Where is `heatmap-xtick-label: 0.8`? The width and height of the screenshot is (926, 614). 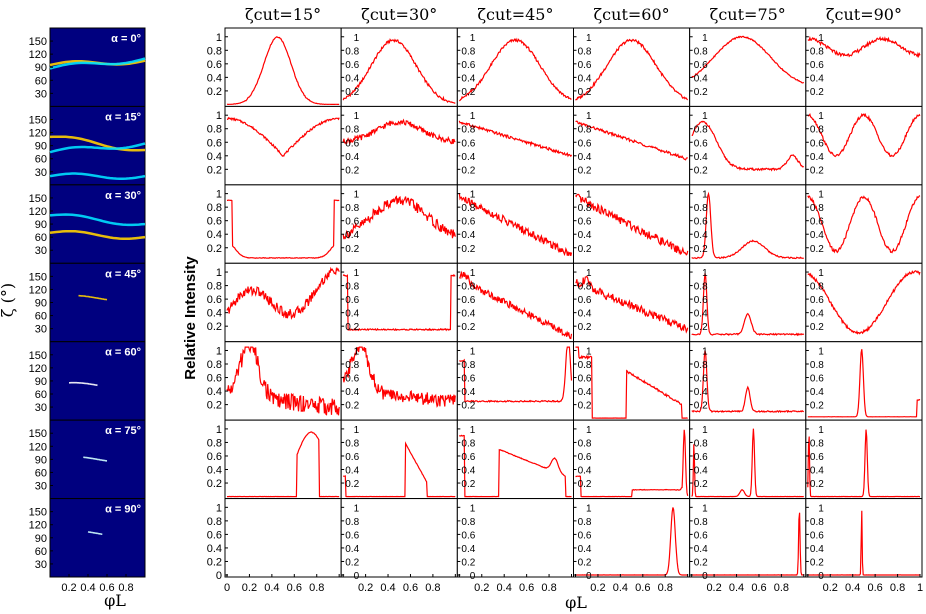
heatmap-xtick-label: 0.8 is located at coordinates (125, 588).